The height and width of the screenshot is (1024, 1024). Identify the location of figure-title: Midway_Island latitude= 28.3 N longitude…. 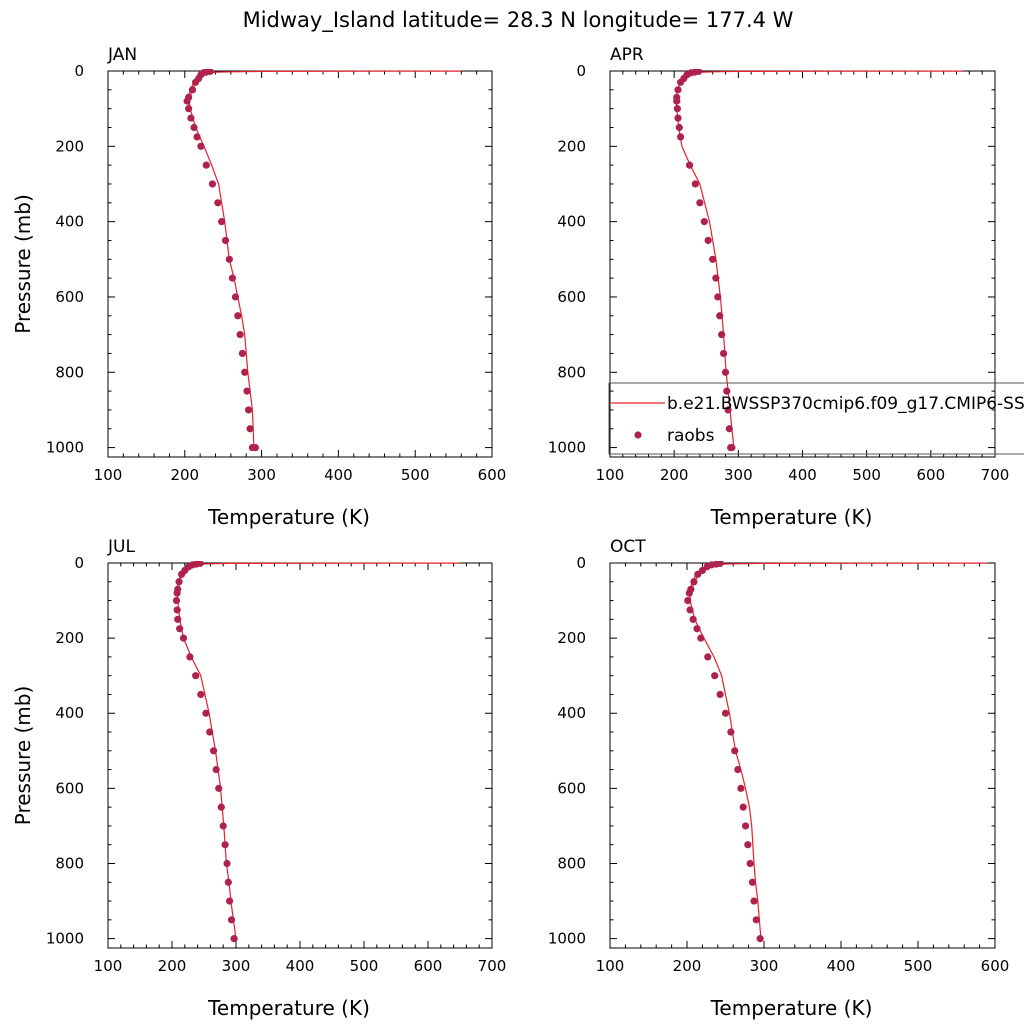
(518, 20).